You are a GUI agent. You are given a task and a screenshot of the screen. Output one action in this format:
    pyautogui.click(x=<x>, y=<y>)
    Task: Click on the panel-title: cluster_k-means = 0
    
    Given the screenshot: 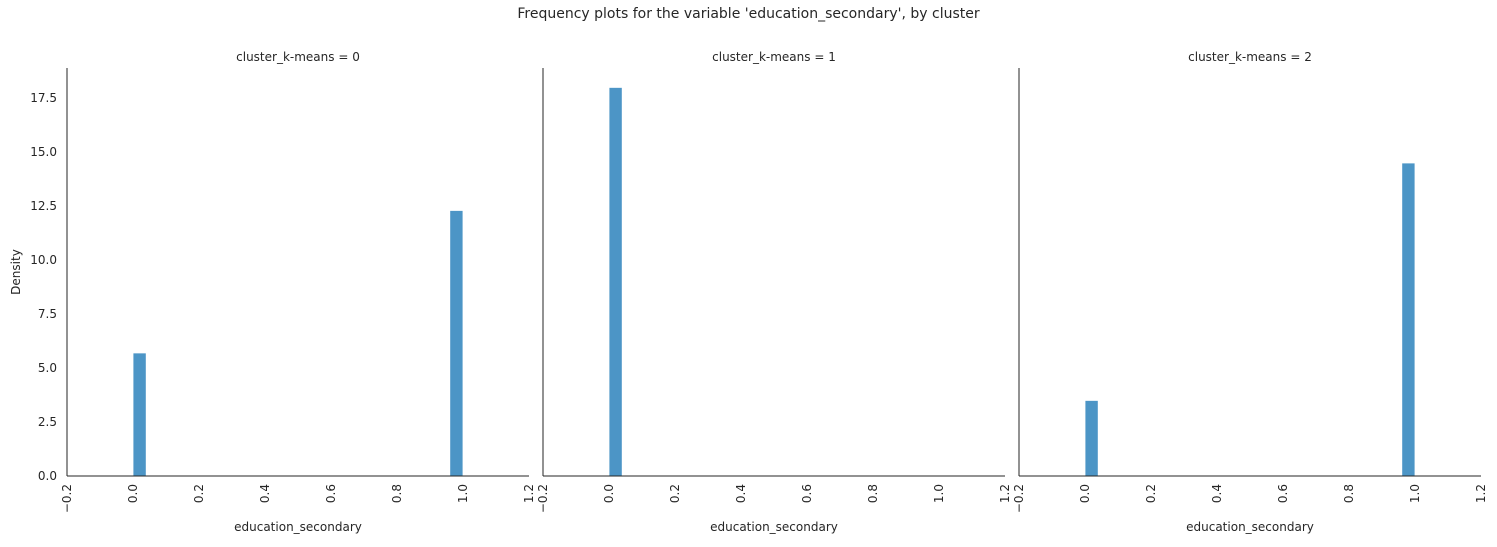 What is the action you would take?
    pyautogui.click(x=298, y=57)
    